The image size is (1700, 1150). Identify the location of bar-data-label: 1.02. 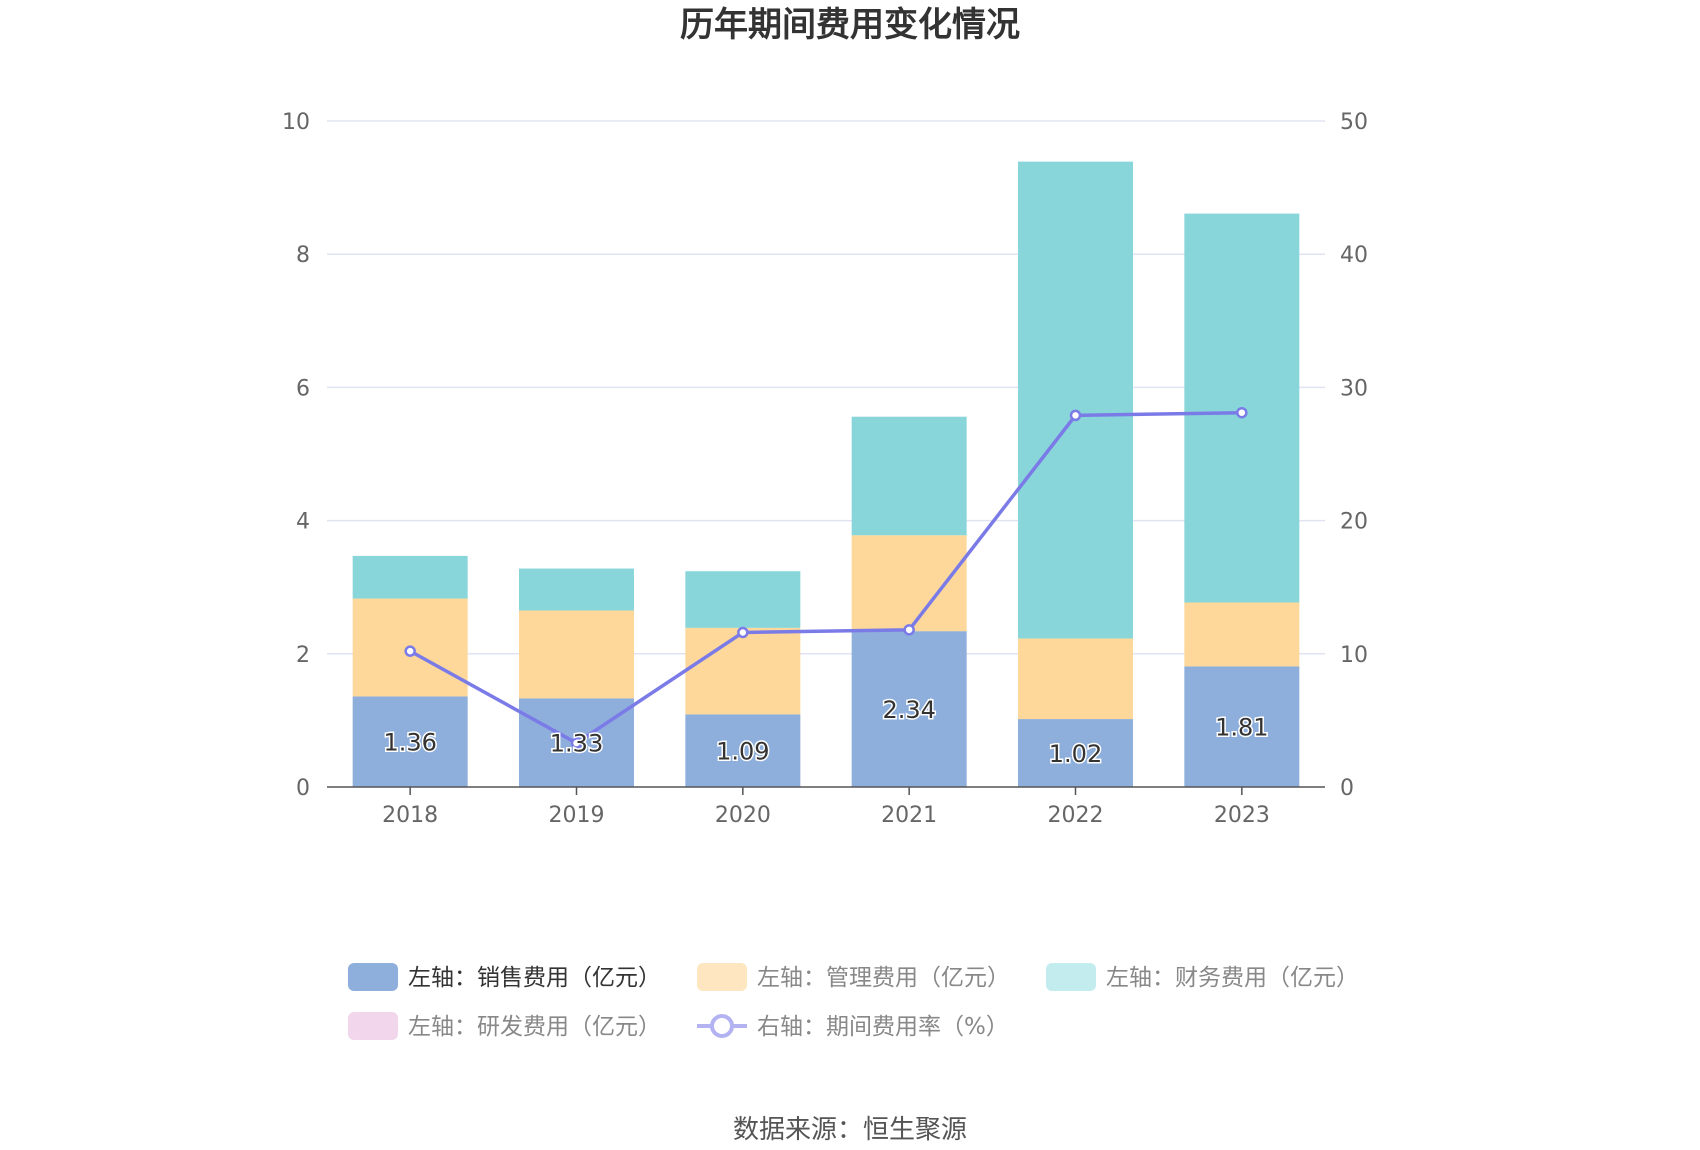
(1075, 754).